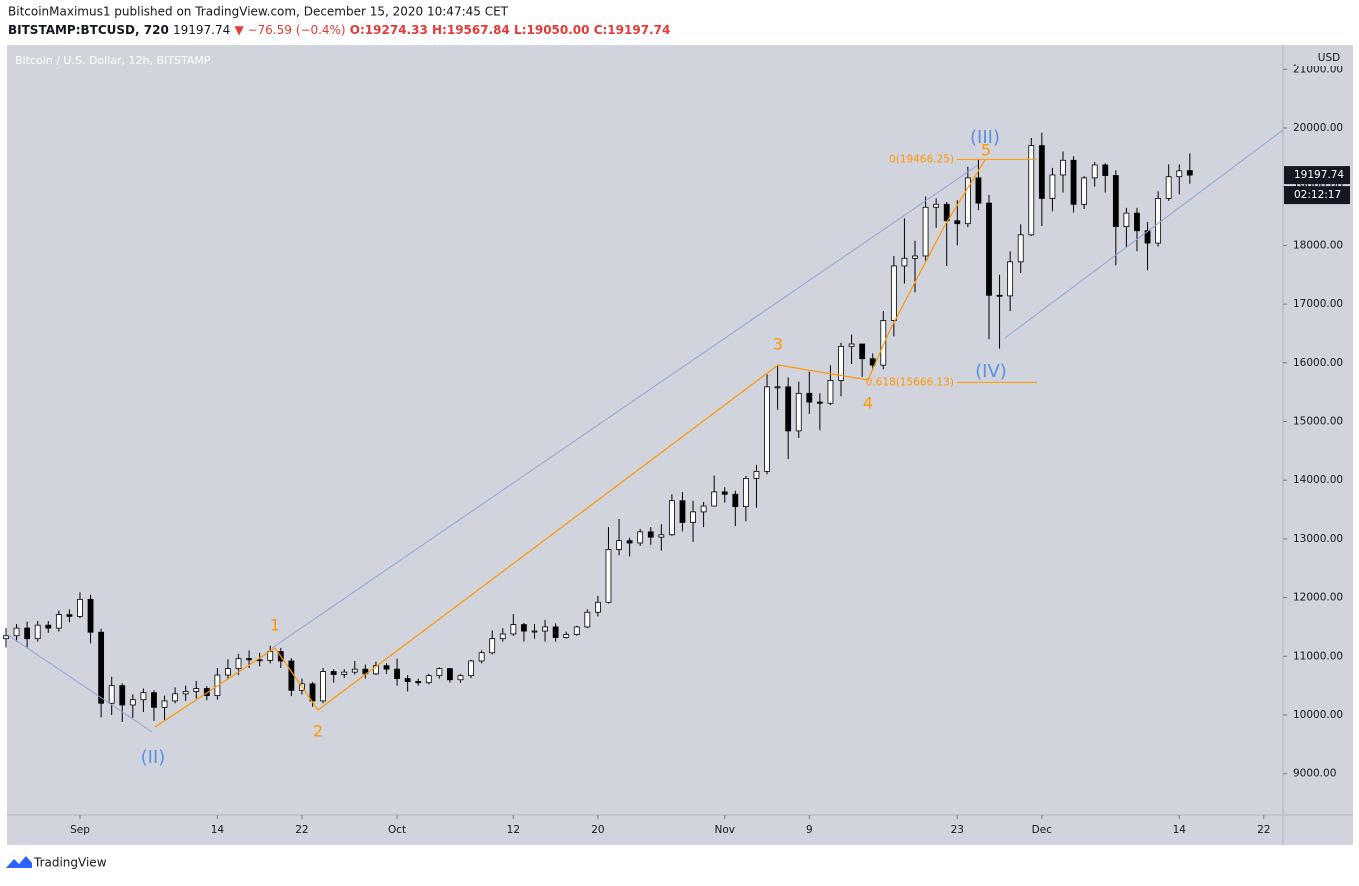  What do you see at coordinates (597, 830) in the screenshot?
I see `x-tick-label: 20` at bounding box center [597, 830].